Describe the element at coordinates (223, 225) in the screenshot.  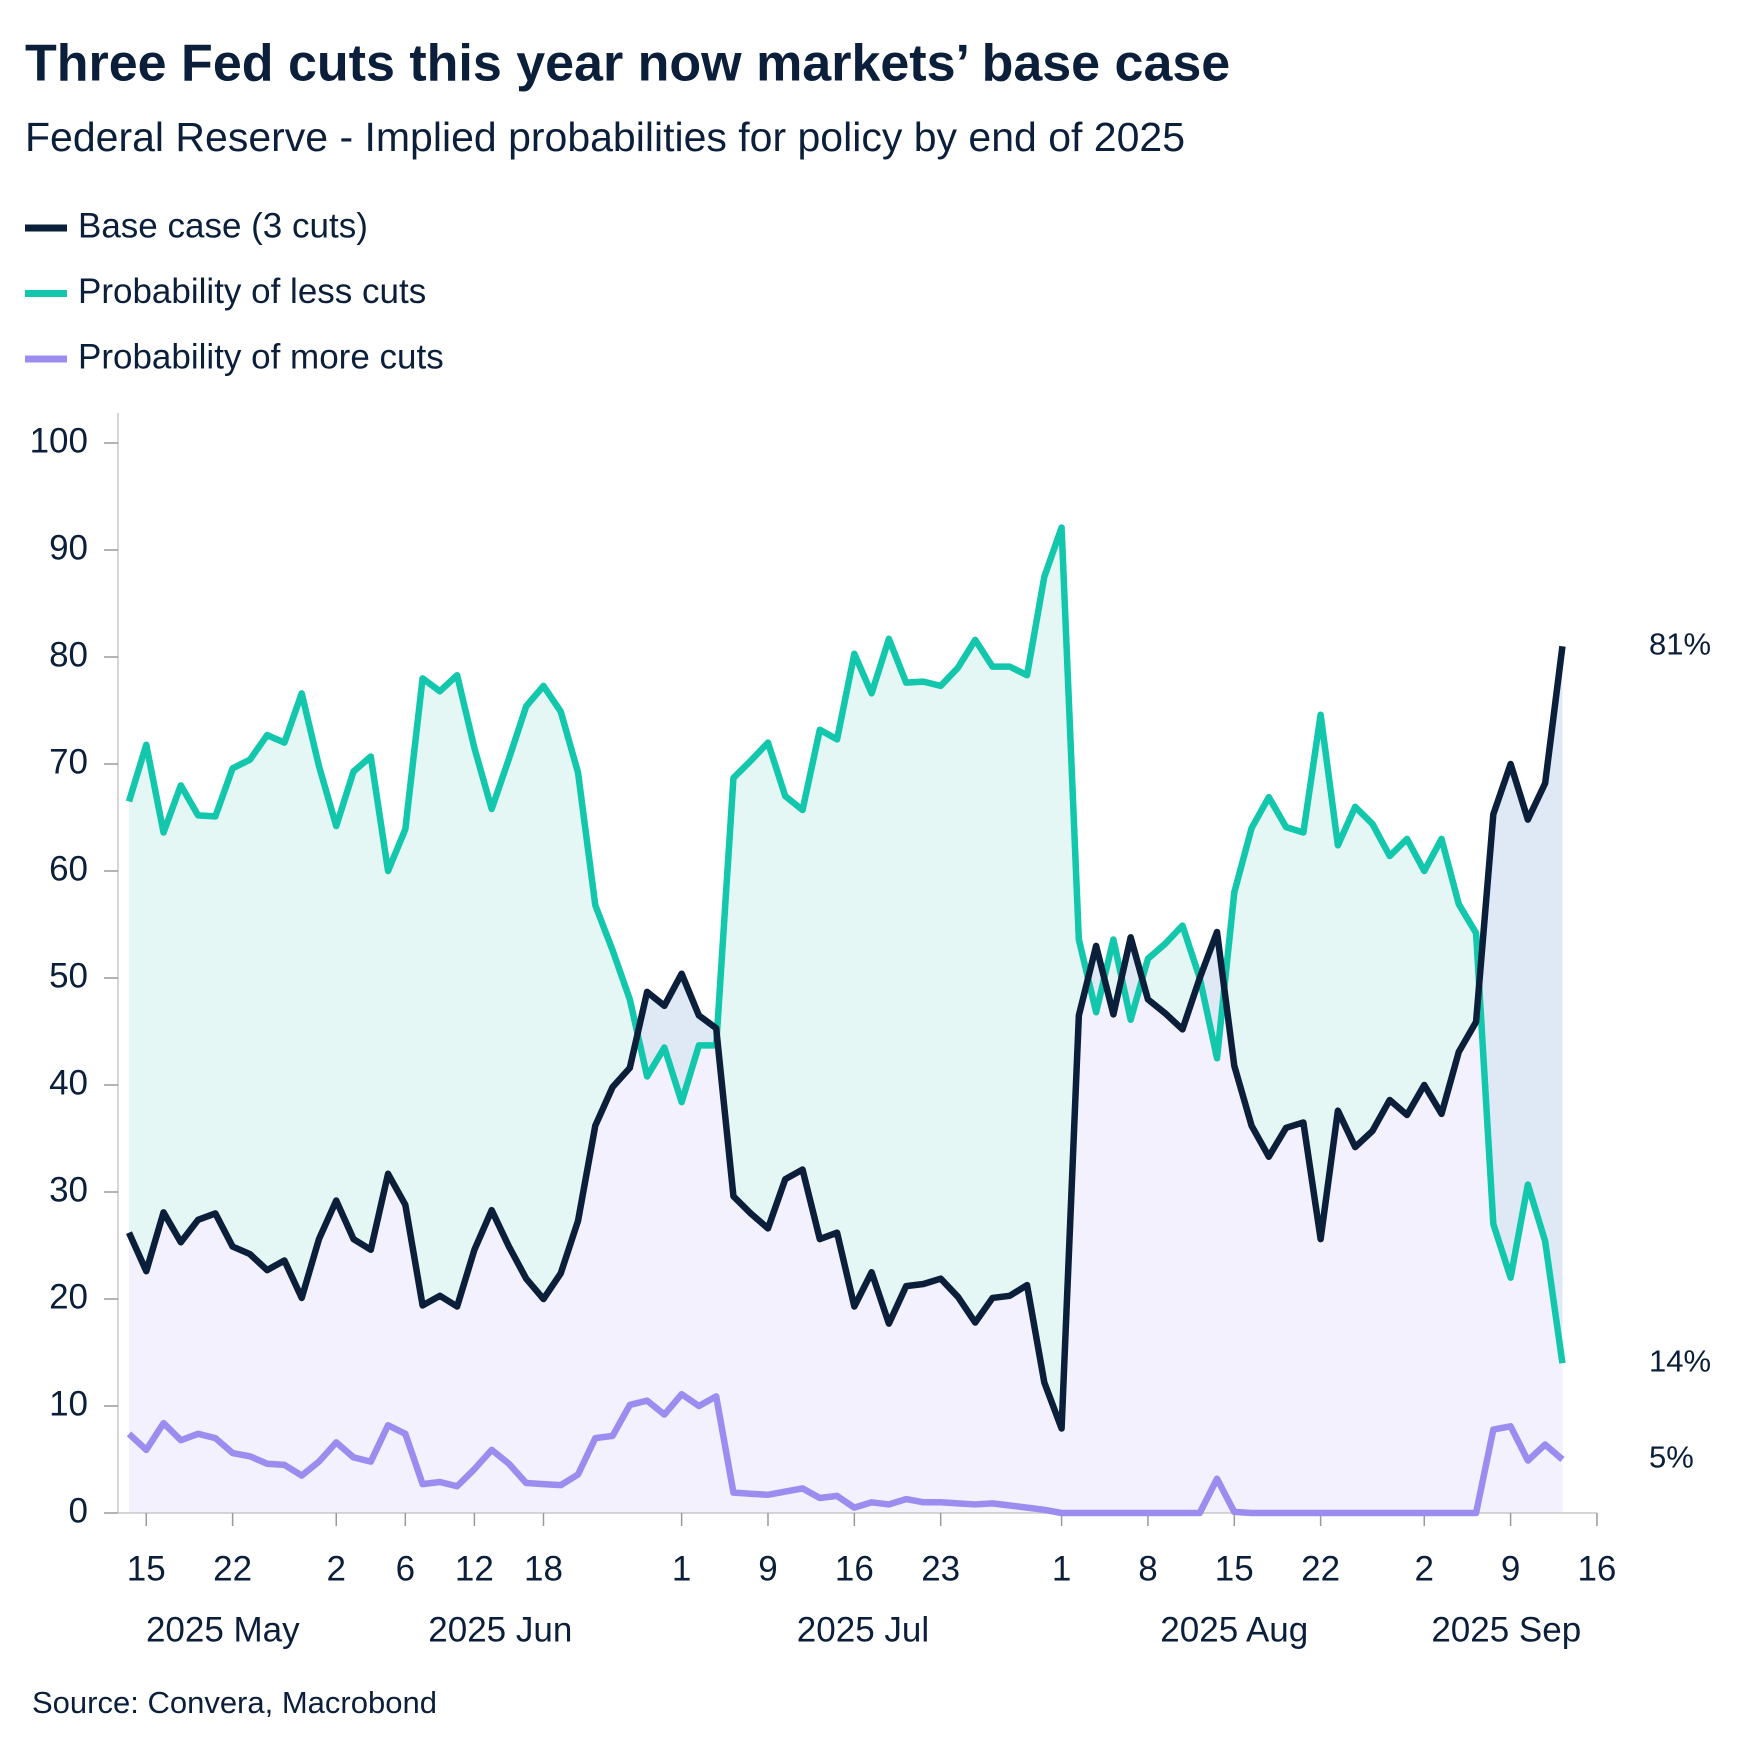
I see `legend-label: Base case (3 cuts)` at that location.